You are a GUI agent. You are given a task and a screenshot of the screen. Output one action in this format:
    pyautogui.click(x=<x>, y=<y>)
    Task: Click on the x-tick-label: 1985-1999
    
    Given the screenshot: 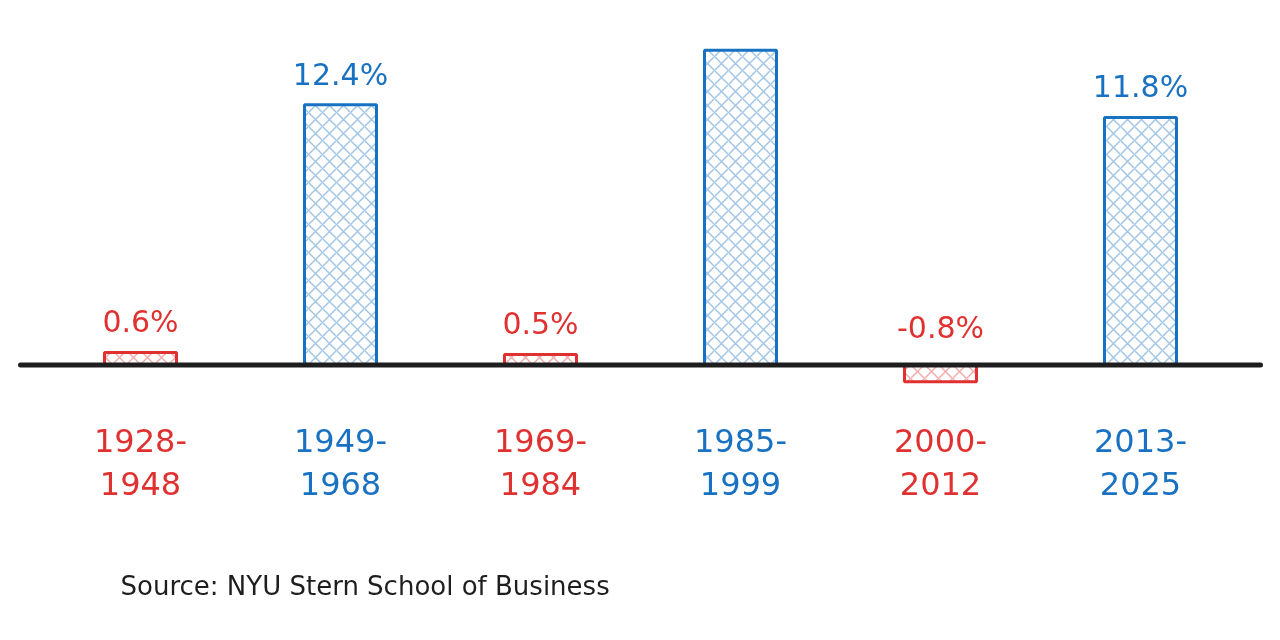 What is the action you would take?
    pyautogui.click(x=740, y=462)
    